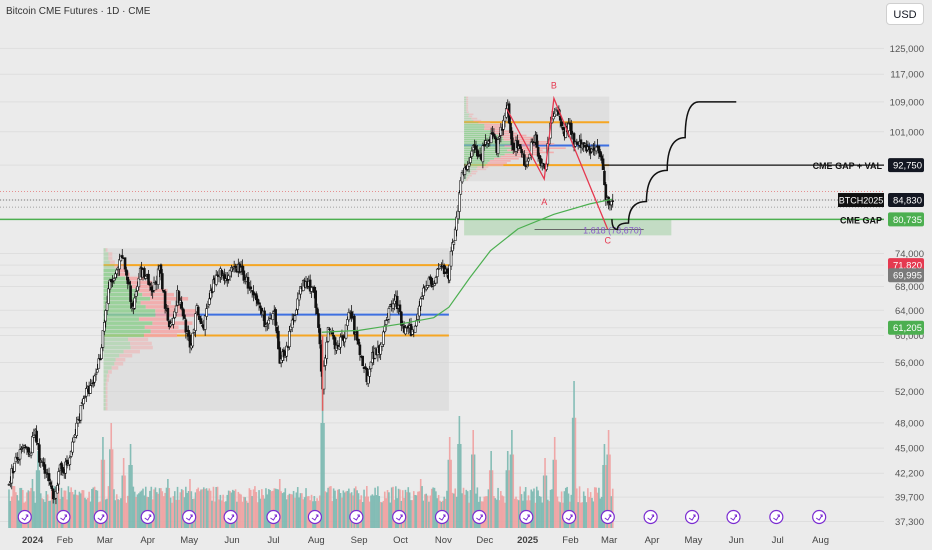 This screenshot has height=550, width=932. I want to click on event-icon-glyph, so click(651, 517).